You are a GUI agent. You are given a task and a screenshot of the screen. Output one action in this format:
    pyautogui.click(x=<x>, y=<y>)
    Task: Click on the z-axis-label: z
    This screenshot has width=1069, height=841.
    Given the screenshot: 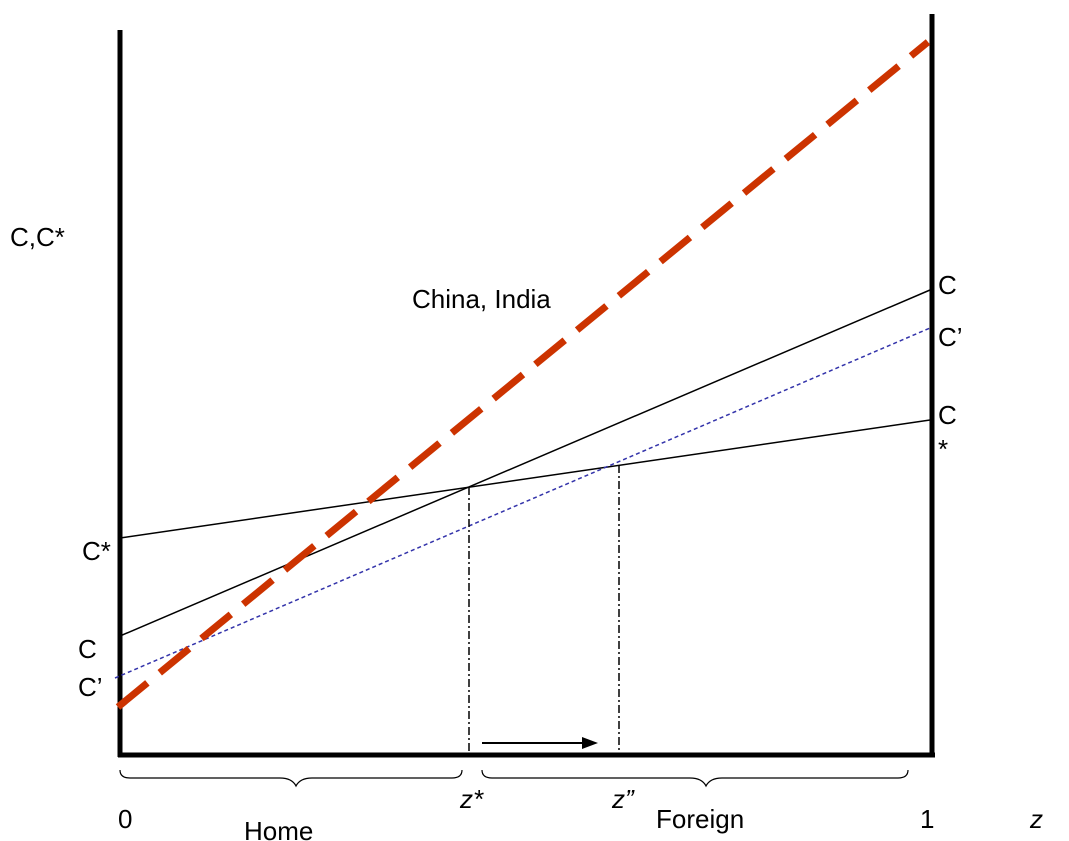 What is the action you would take?
    pyautogui.click(x=1036, y=819)
    